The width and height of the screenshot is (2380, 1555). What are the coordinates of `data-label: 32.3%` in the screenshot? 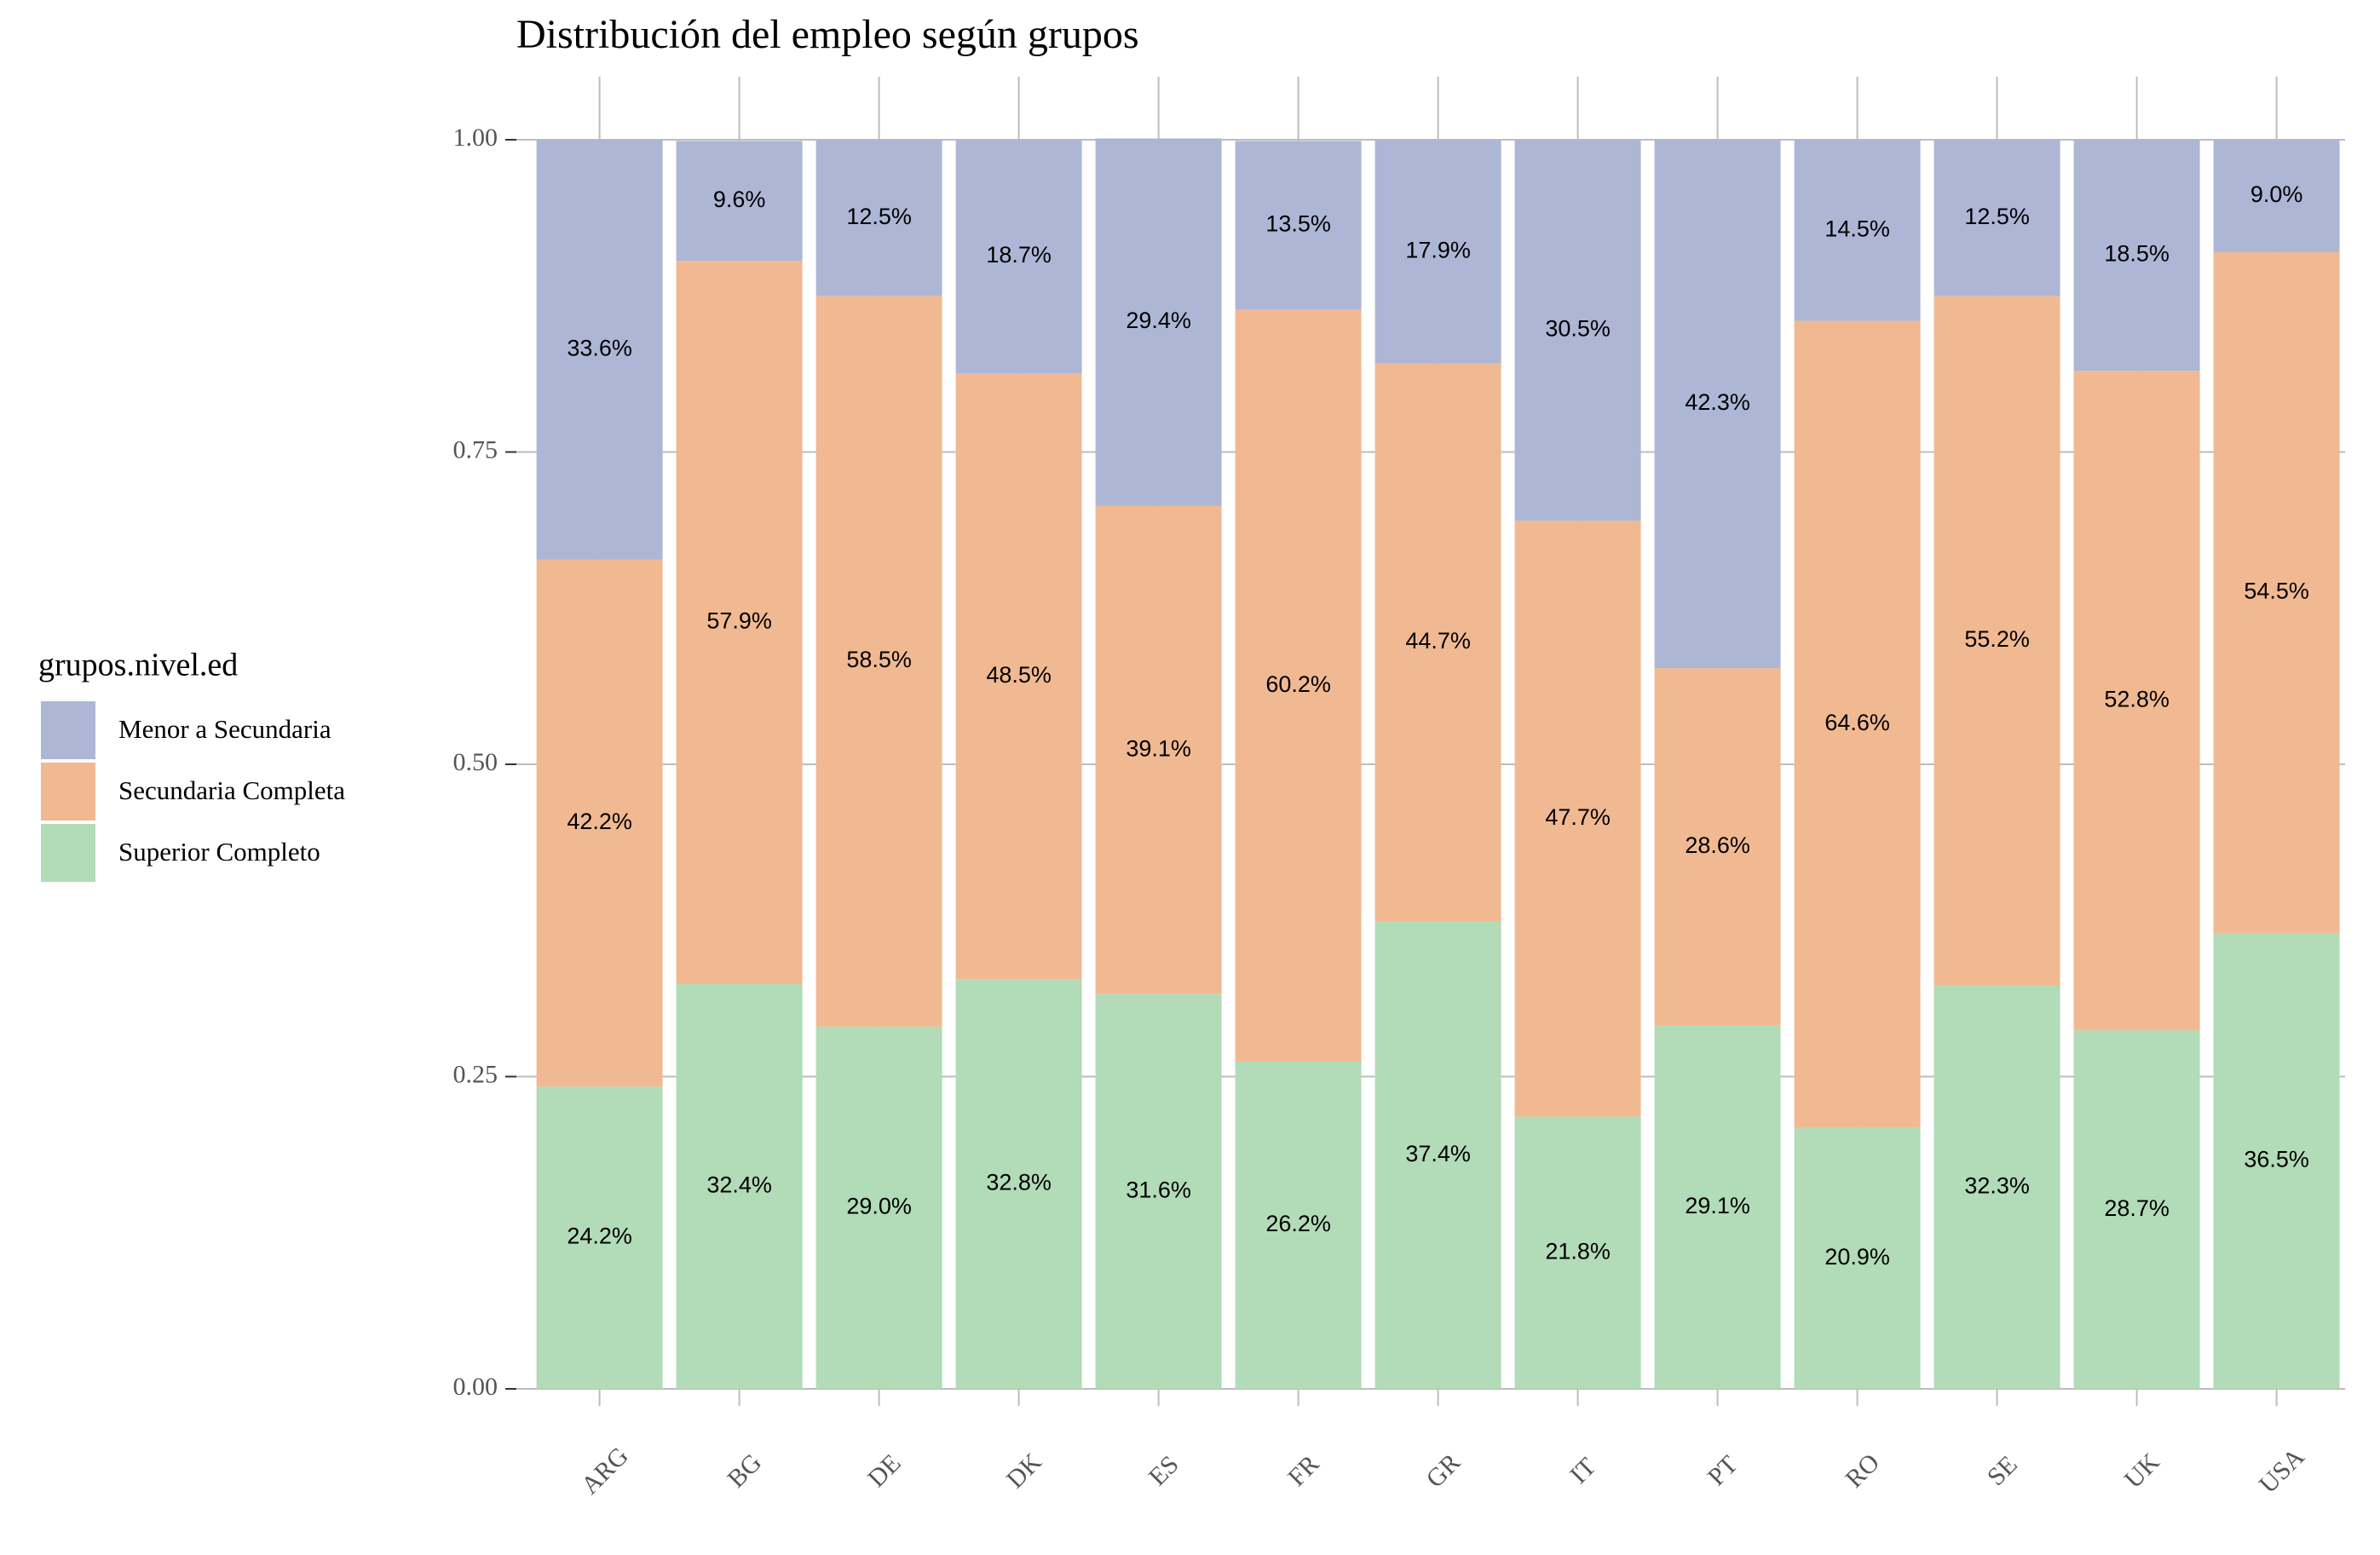 It's located at (1997, 1185).